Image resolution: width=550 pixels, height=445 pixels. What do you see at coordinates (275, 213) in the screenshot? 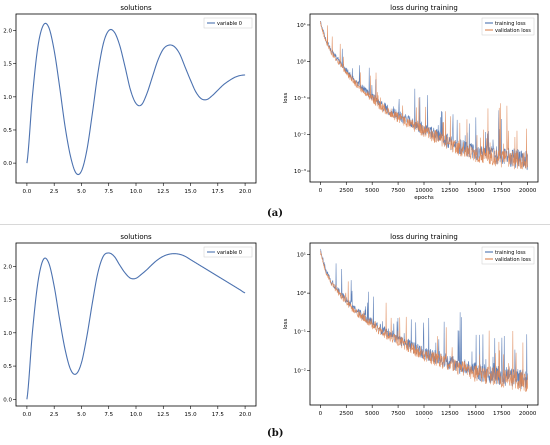
I see `subfigure-label-a: (a)` at bounding box center [275, 213].